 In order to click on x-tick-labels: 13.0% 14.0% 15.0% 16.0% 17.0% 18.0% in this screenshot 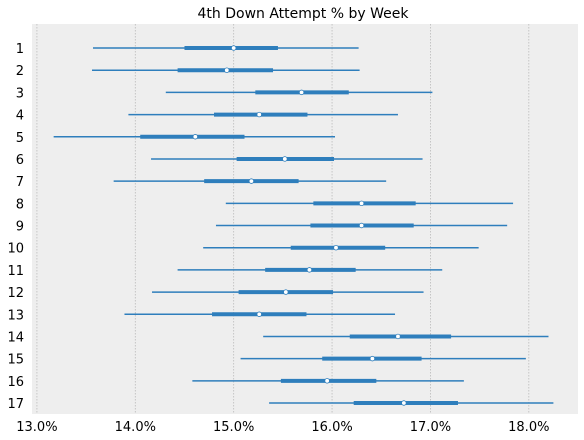, I will do `click(282, 427)`.